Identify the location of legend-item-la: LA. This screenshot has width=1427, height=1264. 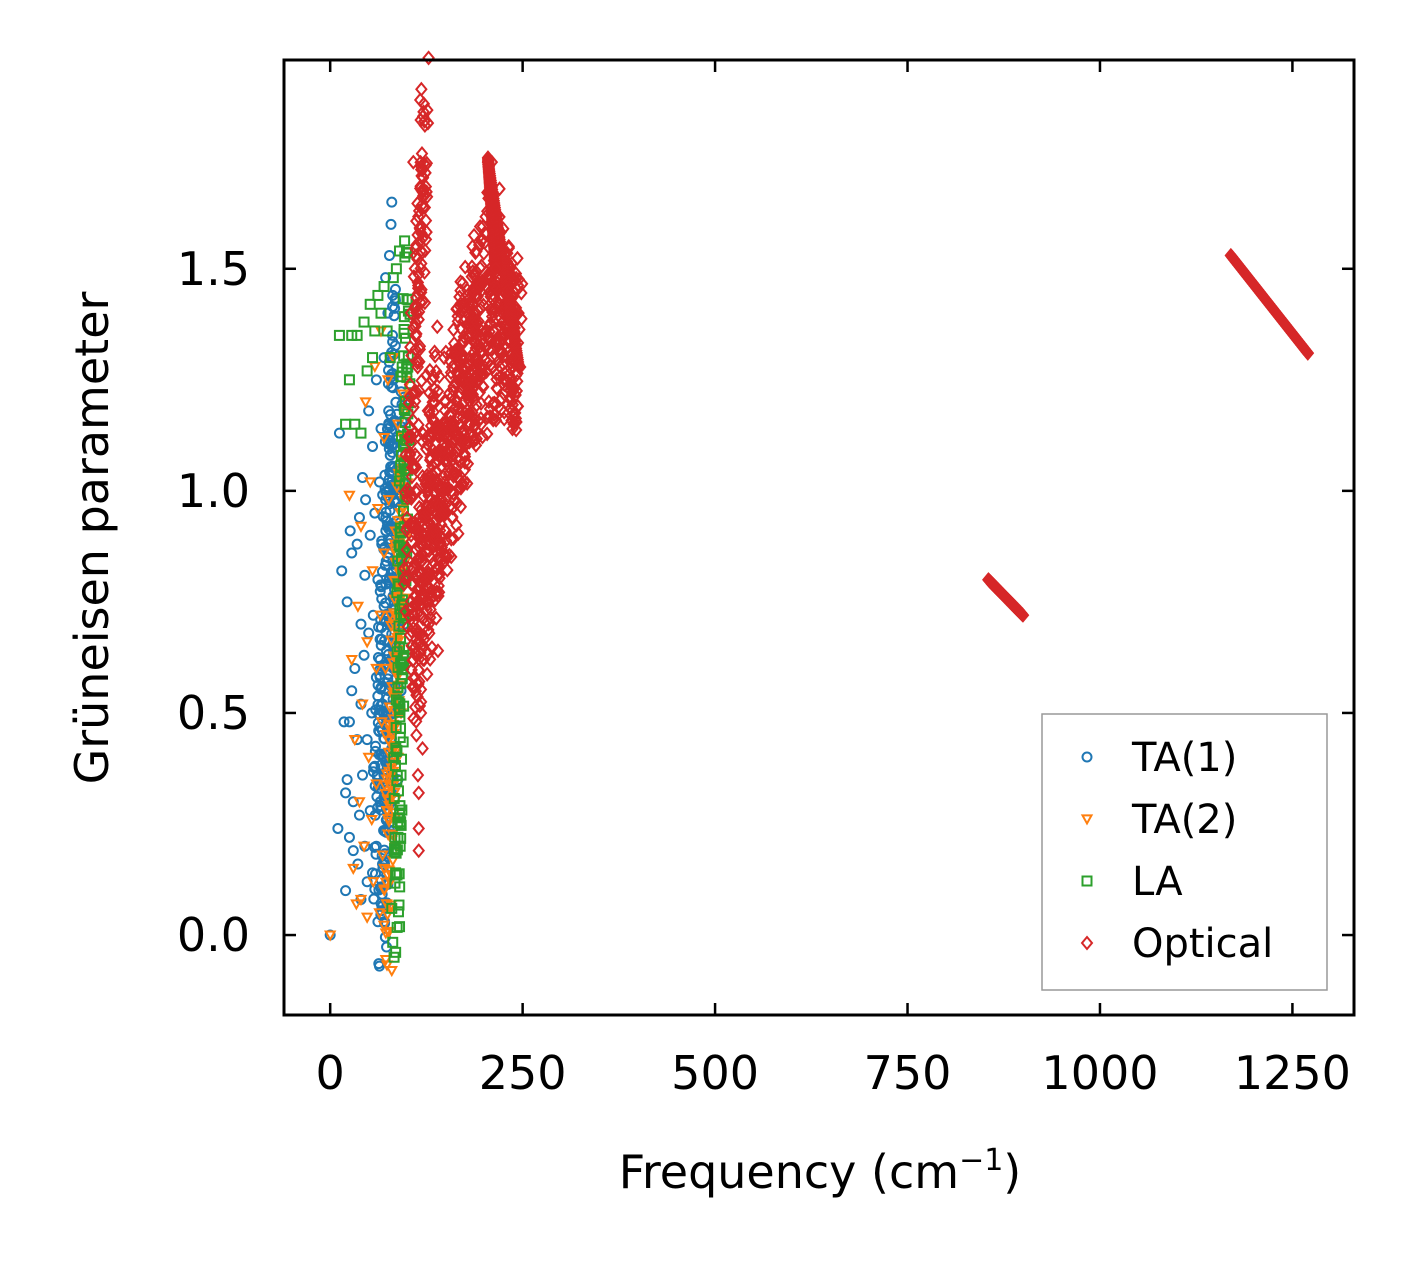
(1132, 882).